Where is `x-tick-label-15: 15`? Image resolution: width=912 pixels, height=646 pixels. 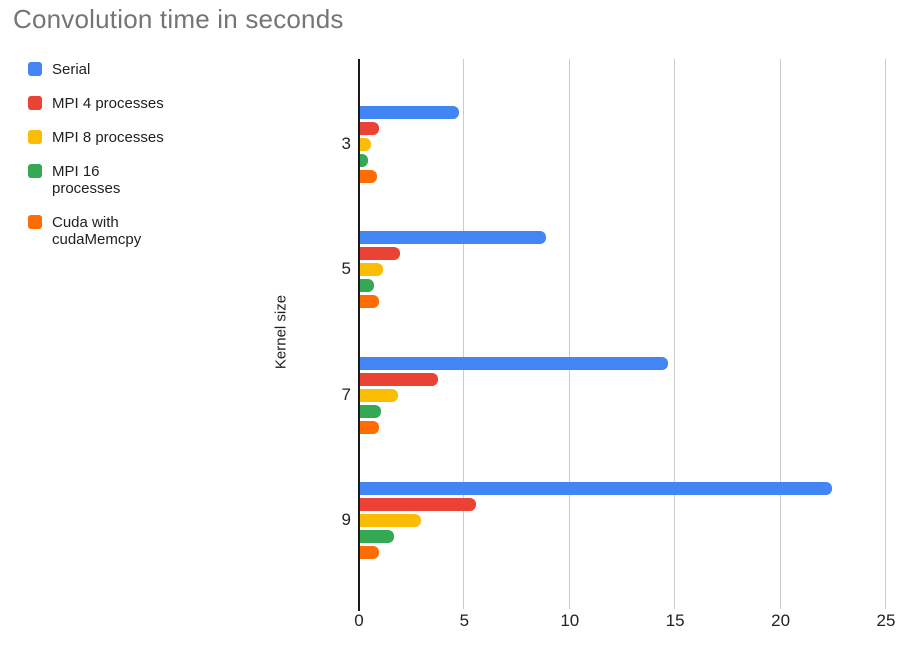 x-tick-label-15: 15 is located at coordinates (675, 620).